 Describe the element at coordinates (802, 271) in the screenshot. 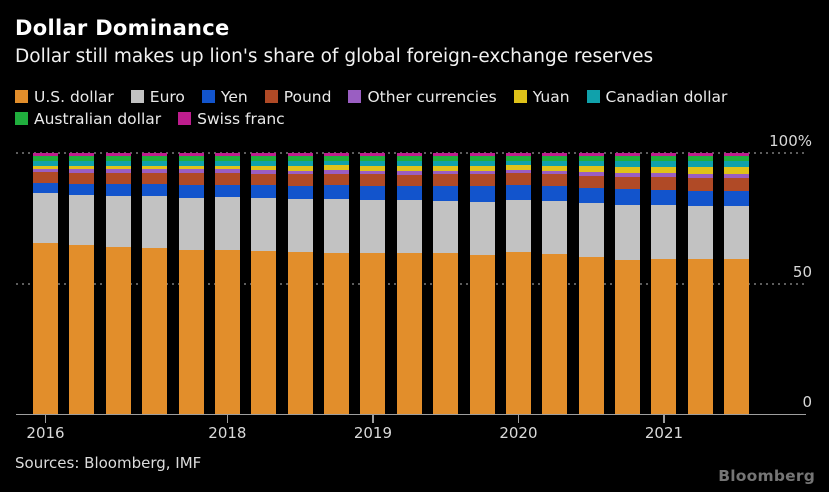

I see `y-axis-label-50: 50` at that location.